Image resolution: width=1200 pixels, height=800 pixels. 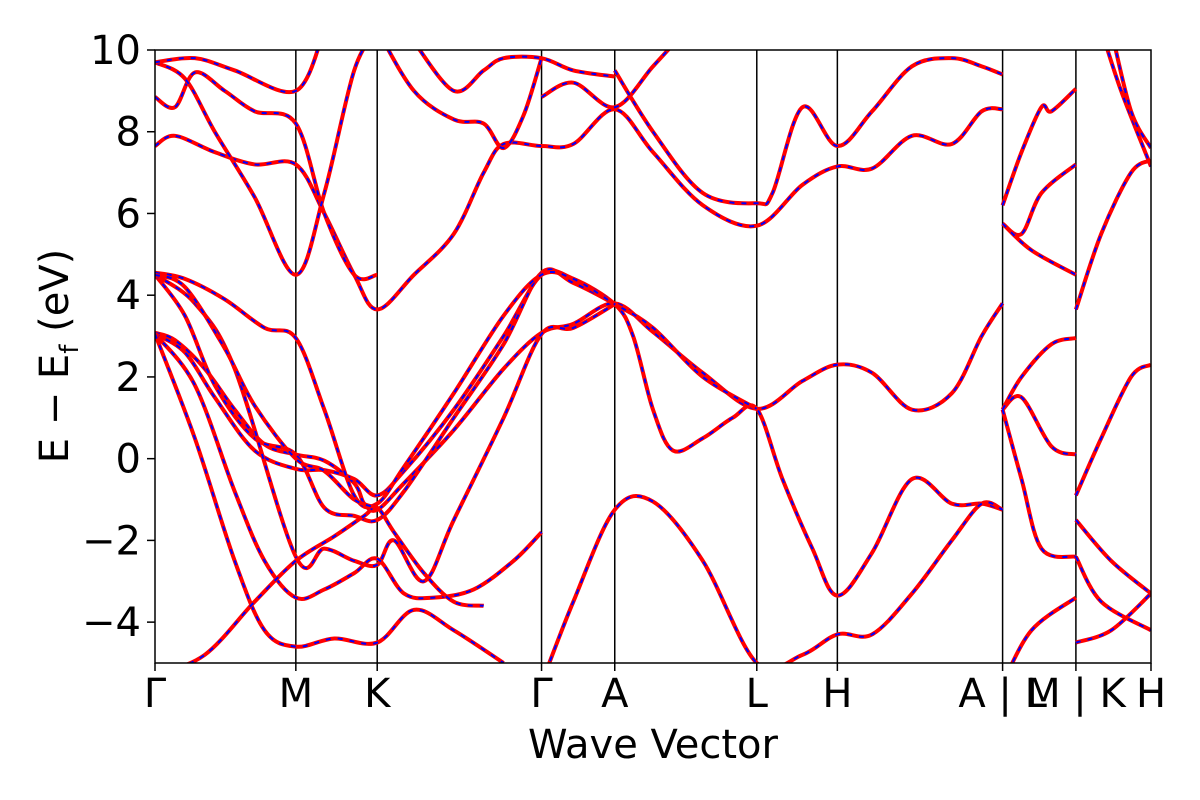 I want to click on y-tick-label: 4, so click(x=128, y=296).